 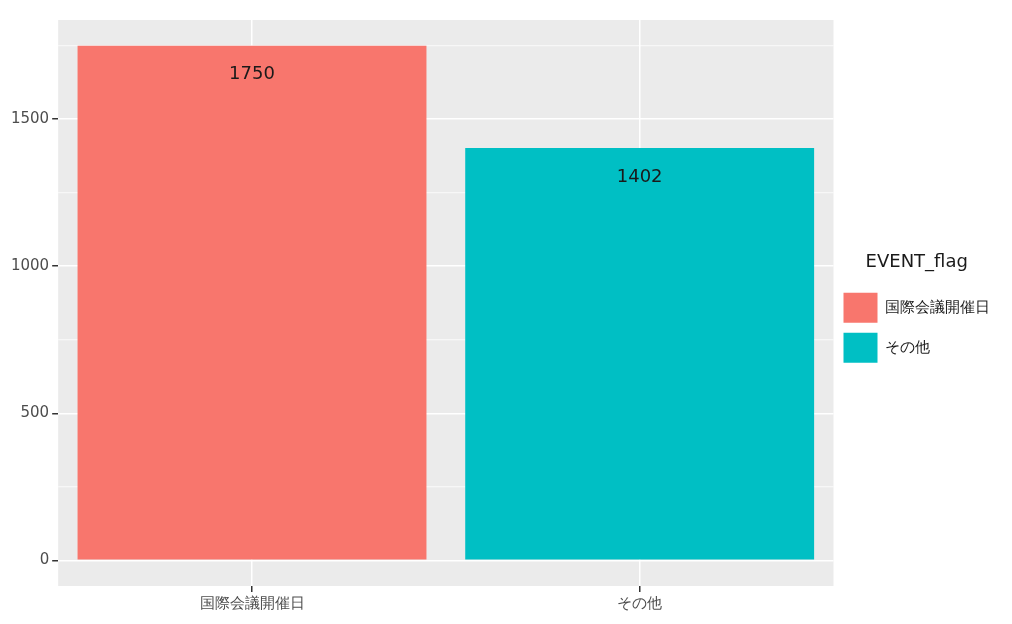 I want to click on y-tick-label: 0, so click(x=44, y=559).